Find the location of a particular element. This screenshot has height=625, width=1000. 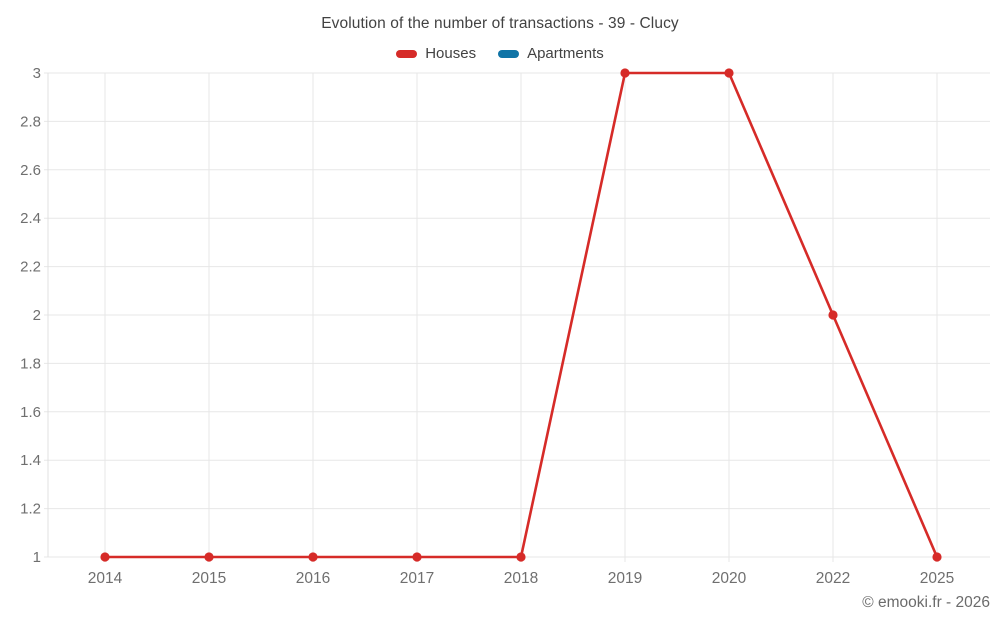

x-tick-label: 2016 is located at coordinates (313, 578).